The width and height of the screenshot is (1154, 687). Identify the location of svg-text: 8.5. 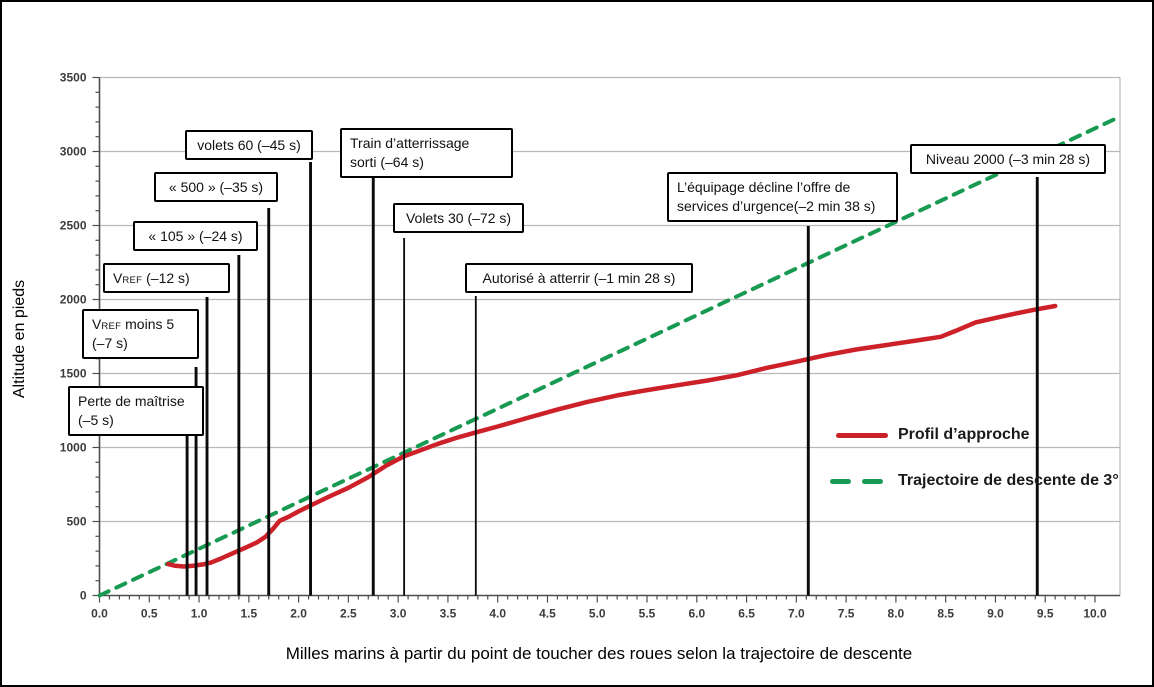
(945, 614).